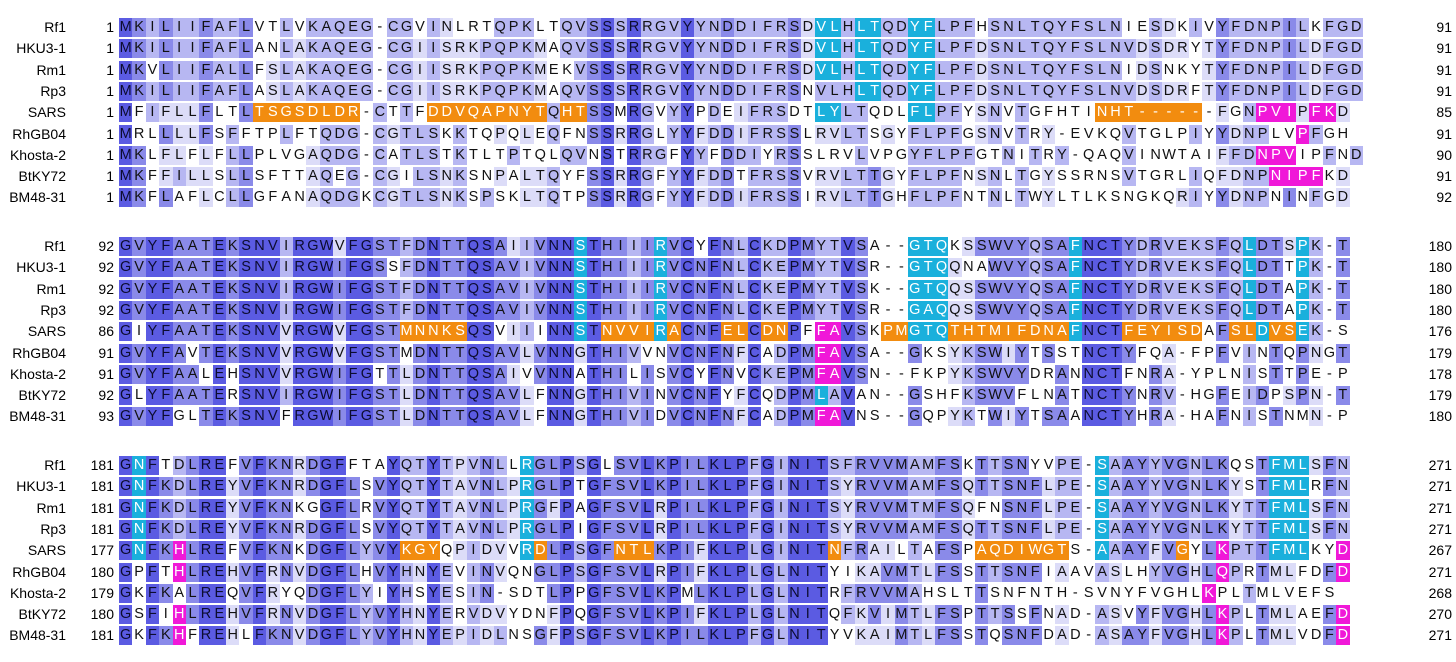 The width and height of the screenshot is (1456, 662). I want to click on end-position: 176, so click(1440, 331).